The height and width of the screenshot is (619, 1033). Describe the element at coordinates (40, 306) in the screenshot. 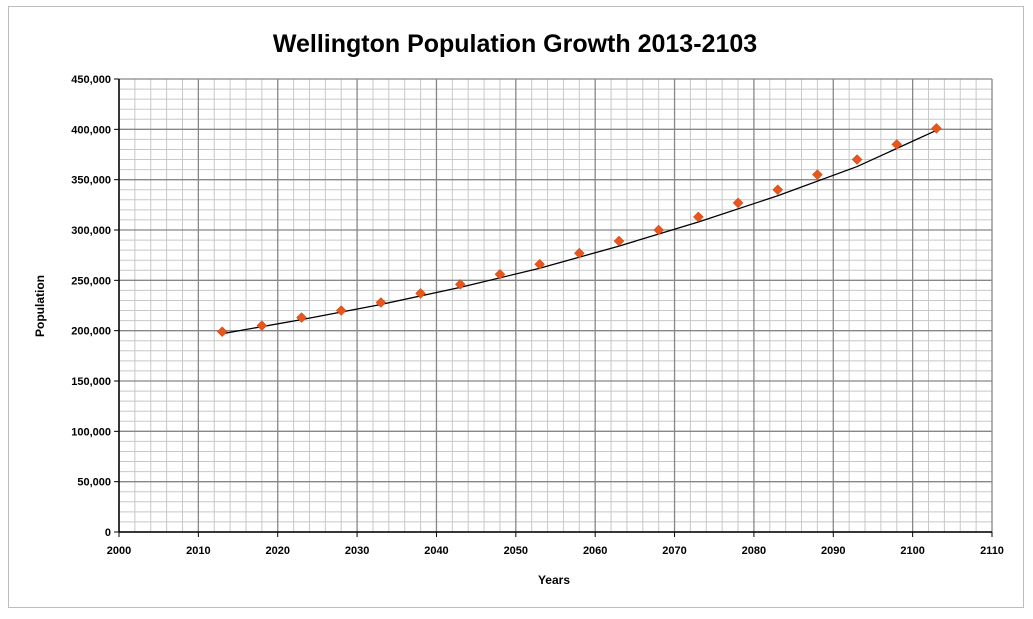

I see `y-axis-label: Population` at that location.